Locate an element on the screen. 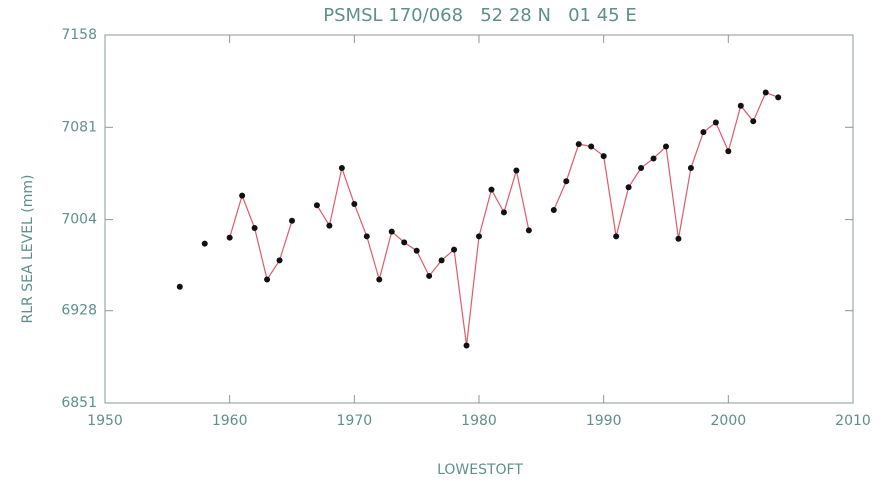 The width and height of the screenshot is (895, 483). x-tick-label: 2010 is located at coordinates (853, 421).